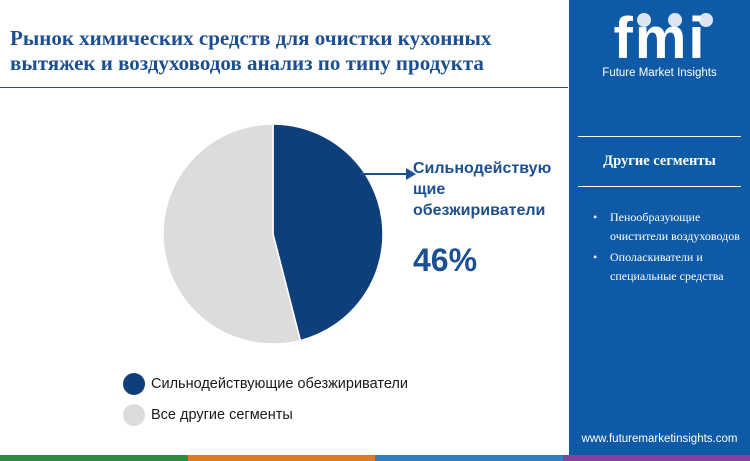 The image size is (750, 461). Describe the element at coordinates (279, 384) in the screenshot. I see `legend-label: Сильнодействующие обезжириватели` at that location.